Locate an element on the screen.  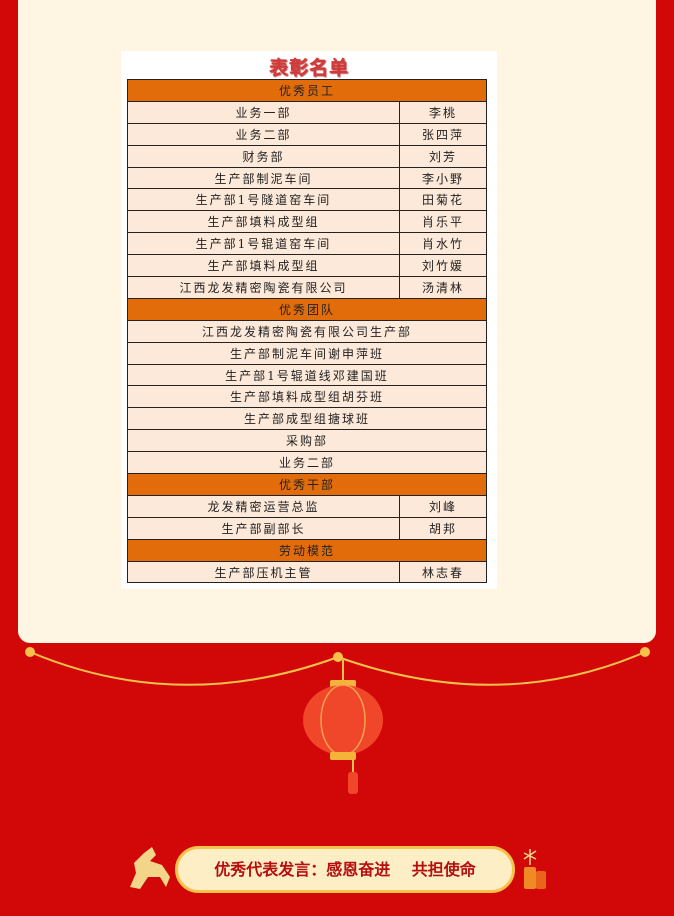
dept-cell: 江西龙发精密陶瓷有限公司 is located at coordinates (263, 287).